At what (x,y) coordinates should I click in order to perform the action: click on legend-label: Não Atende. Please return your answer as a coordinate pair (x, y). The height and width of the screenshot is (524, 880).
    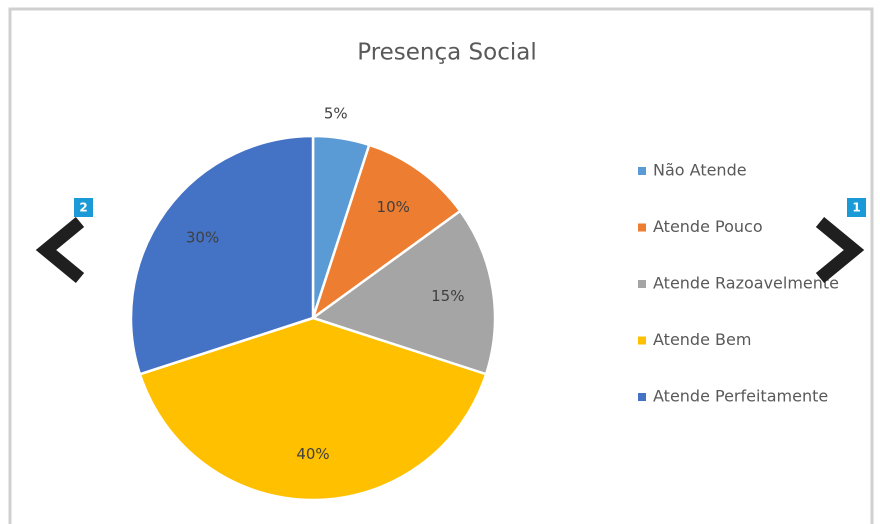
    Looking at the image, I should click on (700, 170).